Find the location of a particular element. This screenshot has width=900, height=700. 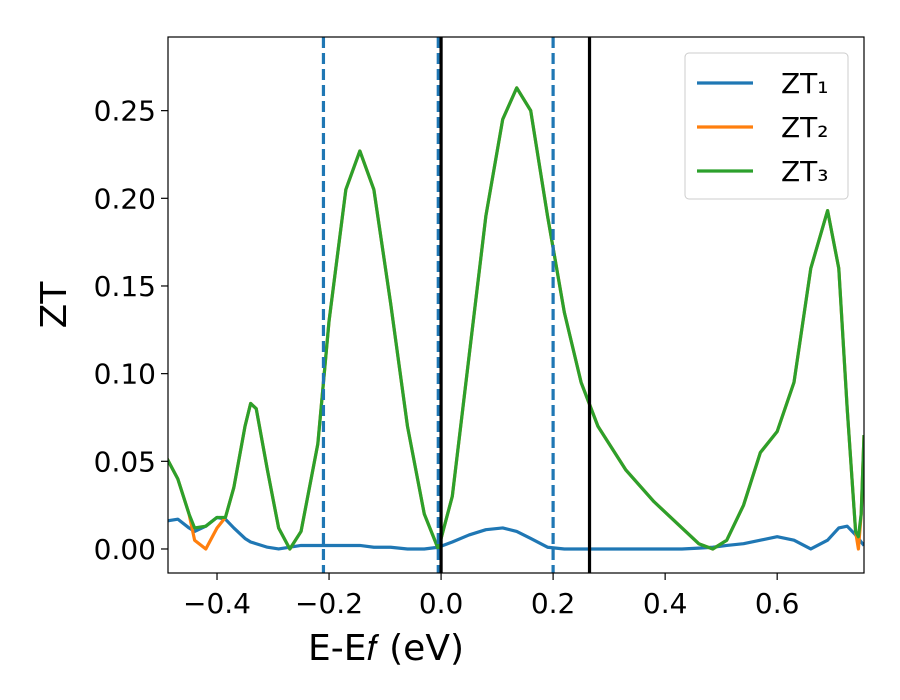

legend-label: ZT₁ is located at coordinates (805, 83).